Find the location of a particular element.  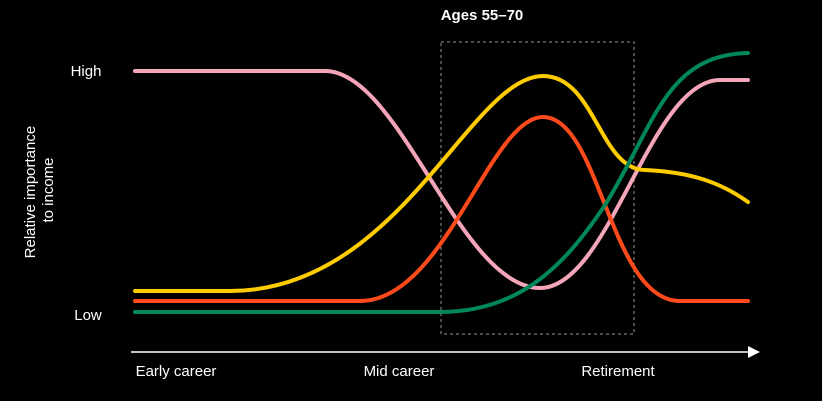

y-axis-label: Relative importance to income is located at coordinates (39, 190).